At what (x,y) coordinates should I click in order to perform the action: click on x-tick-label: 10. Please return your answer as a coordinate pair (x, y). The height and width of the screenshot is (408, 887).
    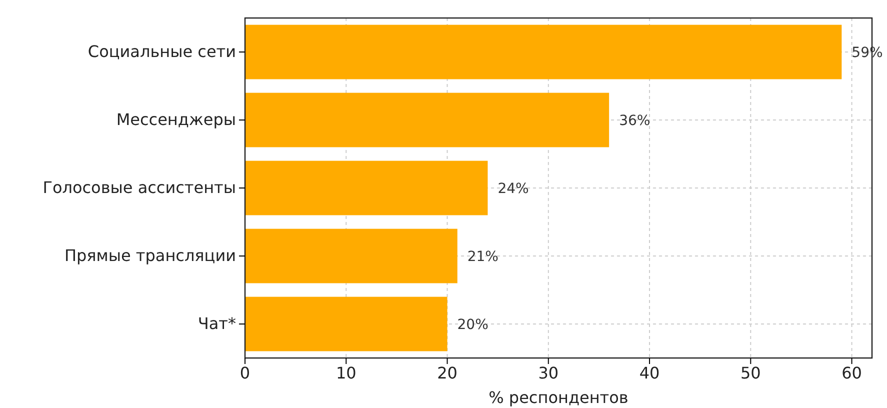
    Looking at the image, I should click on (346, 372).